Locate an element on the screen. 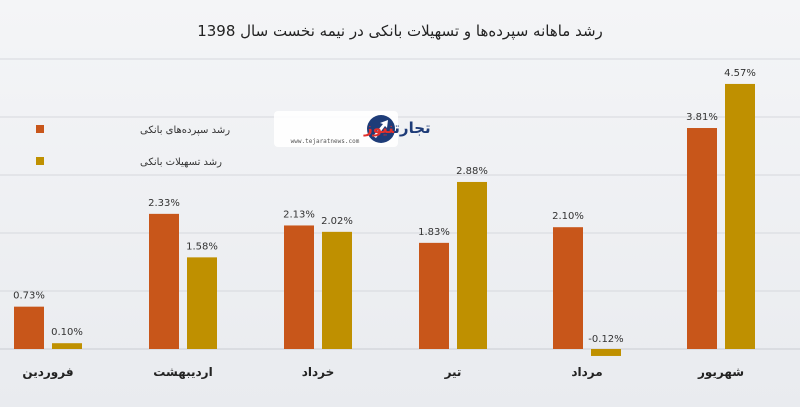  category-label: فروردین is located at coordinates (47, 372).